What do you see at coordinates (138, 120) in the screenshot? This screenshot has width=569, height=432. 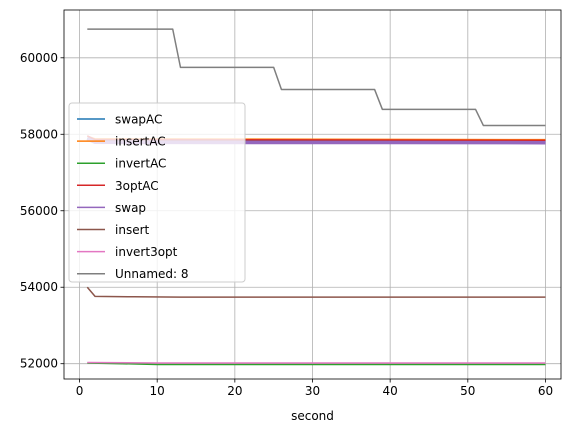 I see `legend-label: swapAC` at bounding box center [138, 120].